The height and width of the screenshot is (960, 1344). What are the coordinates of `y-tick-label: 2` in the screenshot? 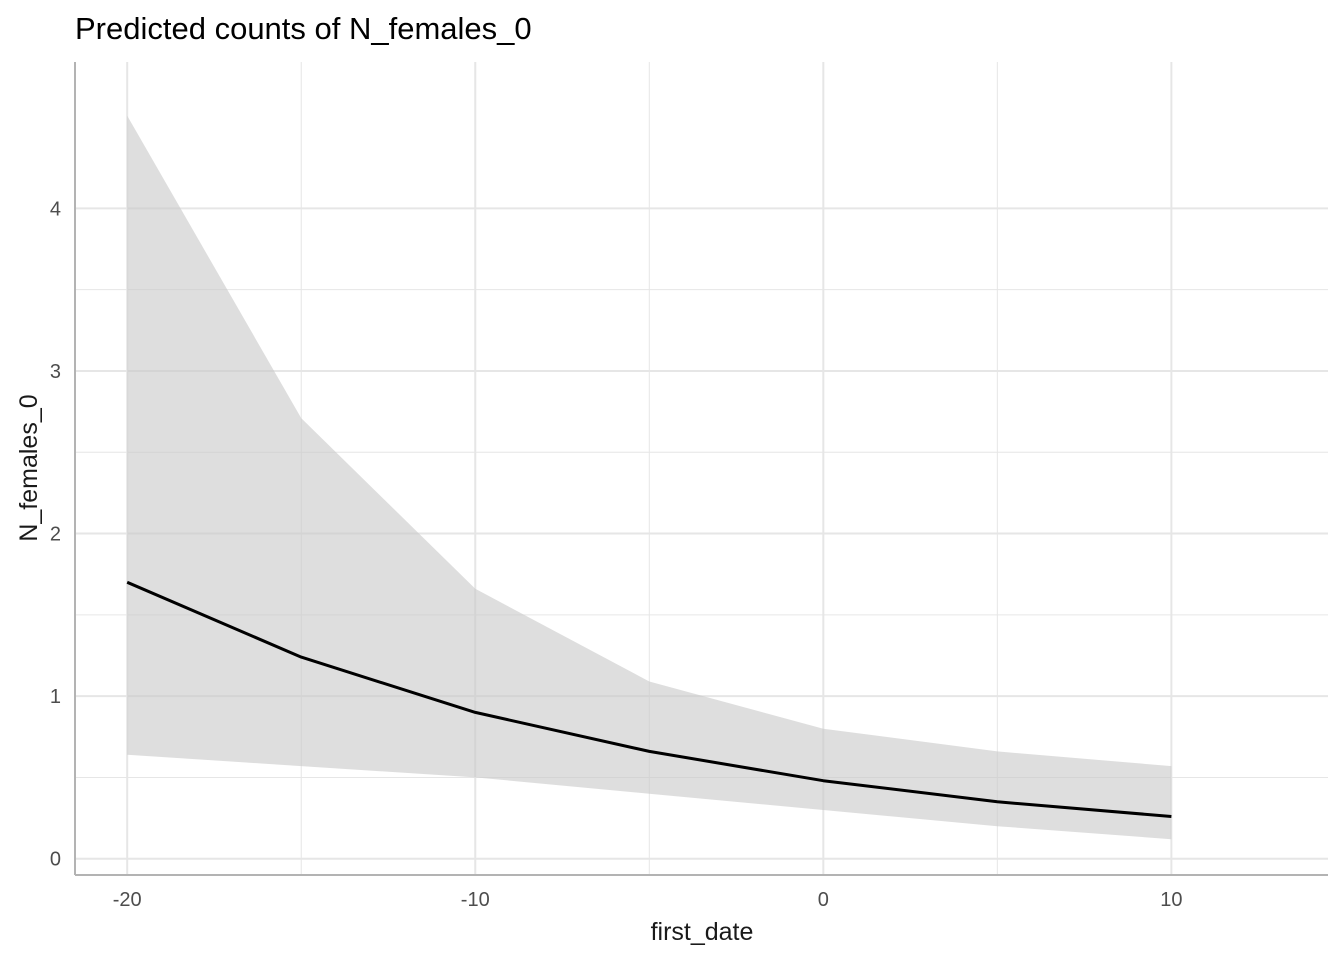 It's located at (55, 535).